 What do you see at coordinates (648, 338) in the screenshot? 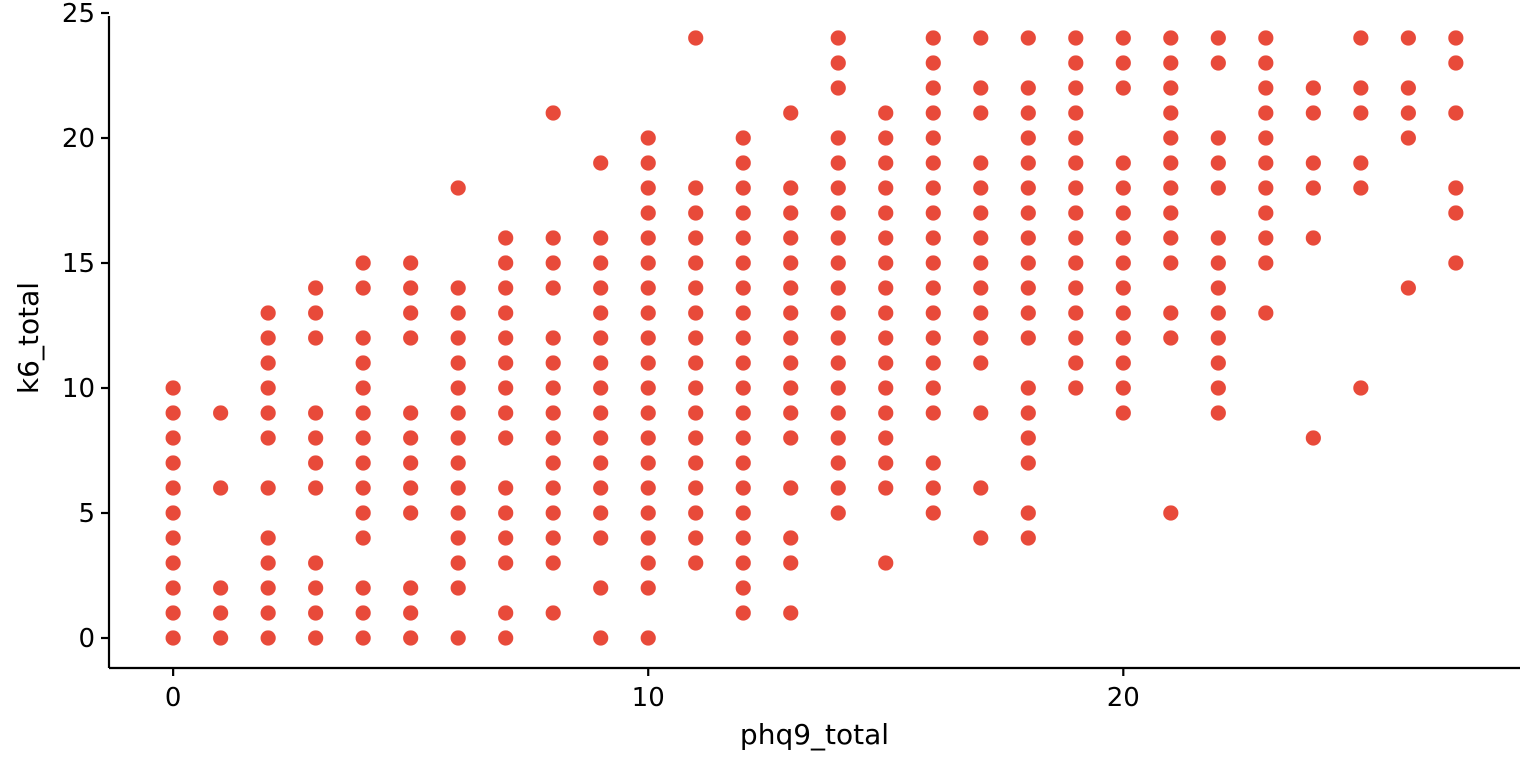
I see `point-x10-y12` at bounding box center [648, 338].